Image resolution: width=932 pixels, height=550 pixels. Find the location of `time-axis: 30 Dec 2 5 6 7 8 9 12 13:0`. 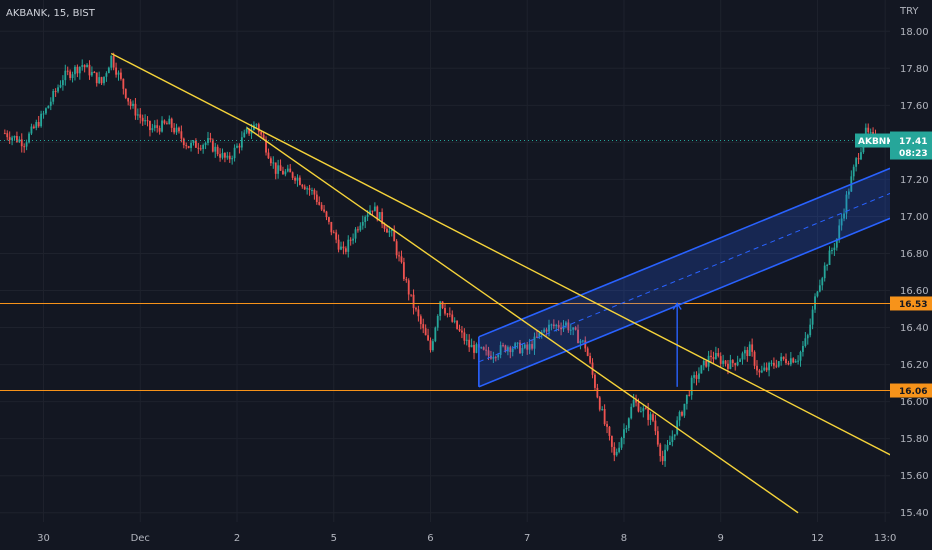

time-axis: 30 Dec 2 5 6 7 8 9 12 13:0 is located at coordinates (466, 536).